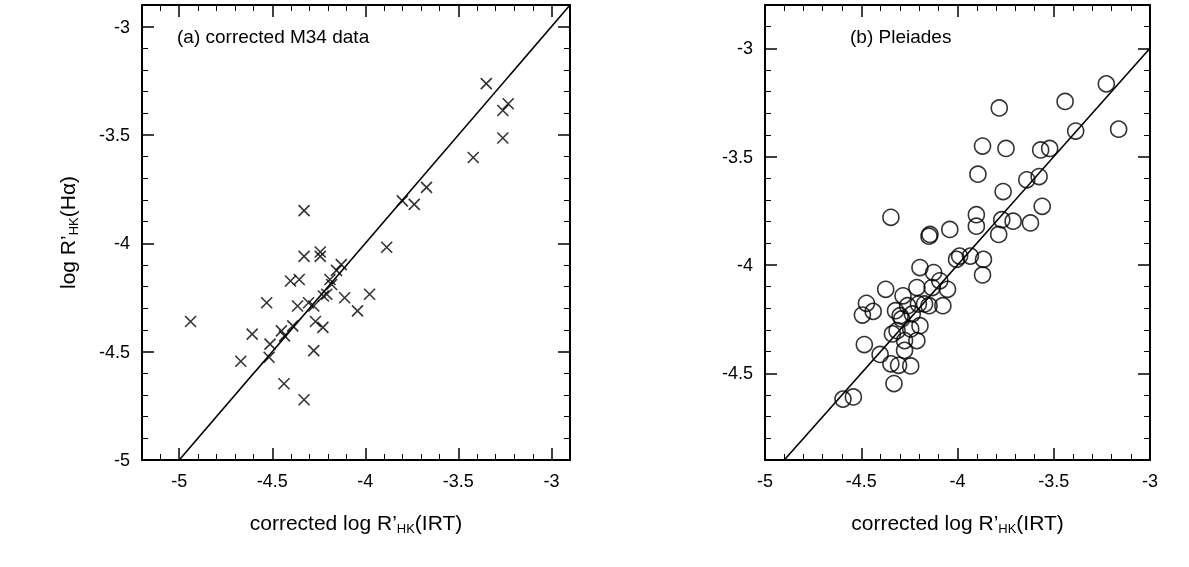 This screenshot has height=567, width=1189. I want to click on y-tick-label: -5, so click(121, 460).